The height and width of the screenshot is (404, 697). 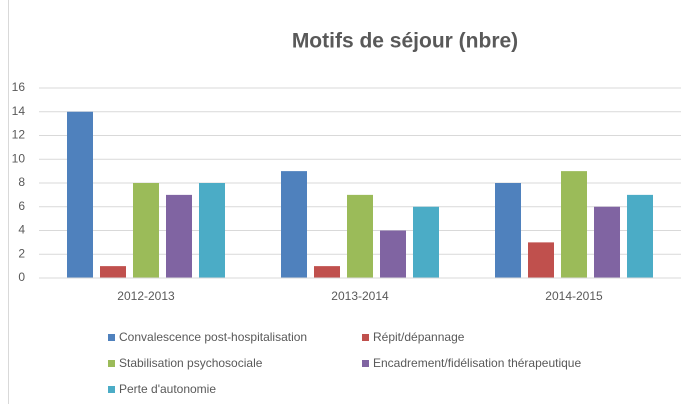 What do you see at coordinates (21, 253) in the screenshot?
I see `y-tick-label: 2` at bounding box center [21, 253].